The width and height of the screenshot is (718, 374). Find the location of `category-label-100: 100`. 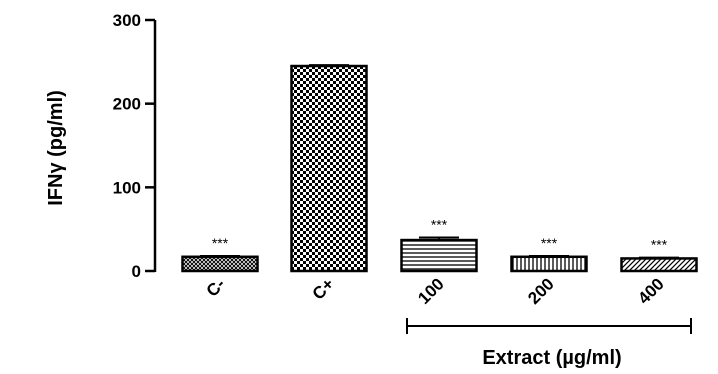

category-label-100: 100 is located at coordinates (430, 290).